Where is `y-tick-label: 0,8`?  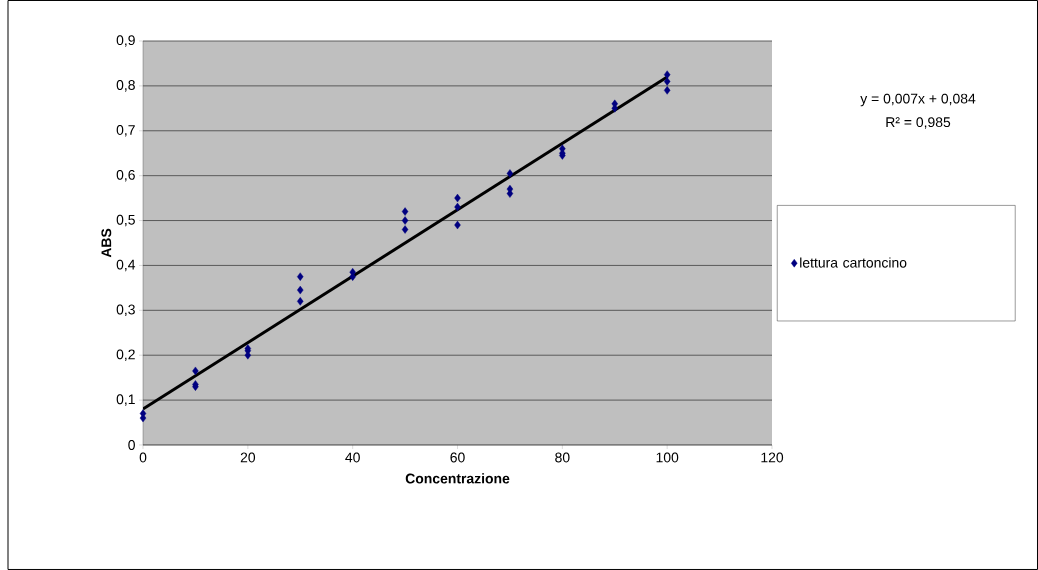
y-tick-label: 0,8 is located at coordinates (125, 86).